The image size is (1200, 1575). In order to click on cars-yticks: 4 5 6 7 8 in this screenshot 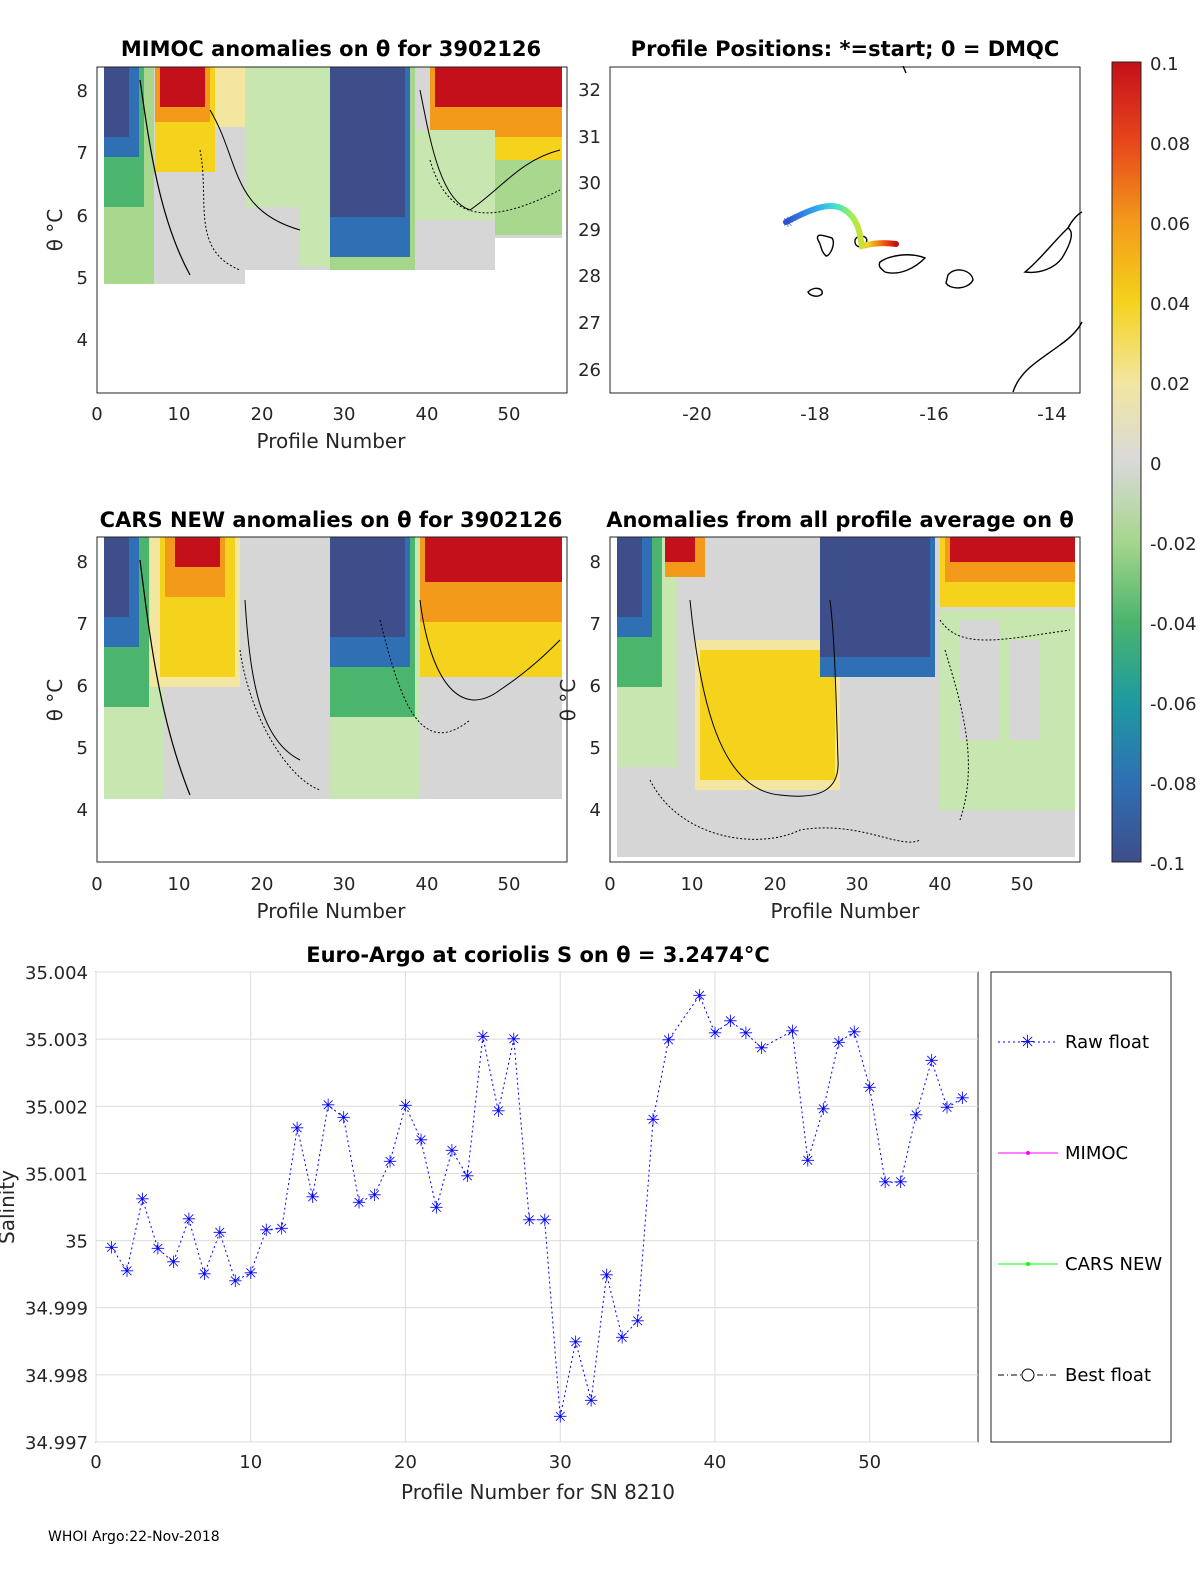, I will do `click(82, 686)`.